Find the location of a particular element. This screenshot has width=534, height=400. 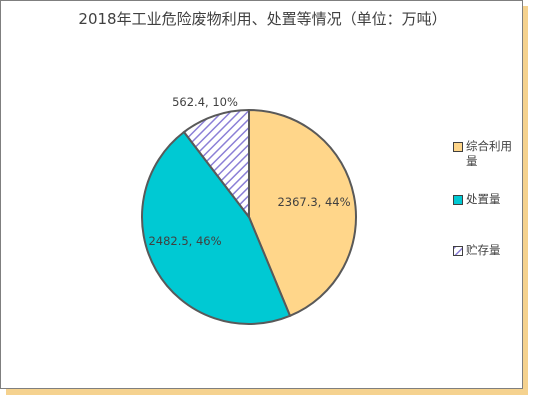

data-label: 562.4, 10% is located at coordinates (205, 102).